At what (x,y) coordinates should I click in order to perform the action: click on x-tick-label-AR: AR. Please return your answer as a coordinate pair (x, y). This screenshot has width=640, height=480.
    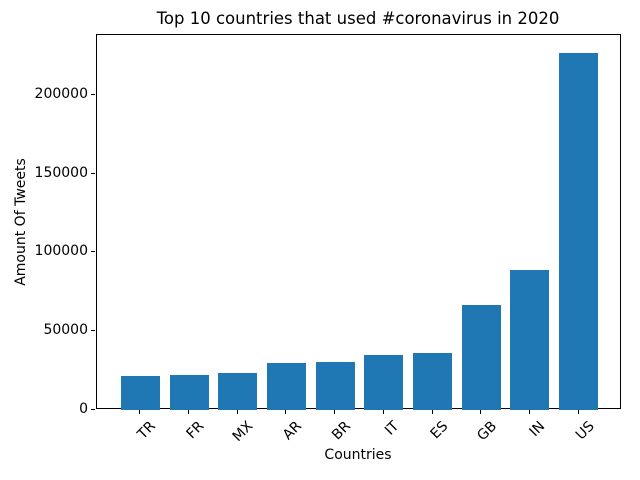
    Looking at the image, I should click on (293, 431).